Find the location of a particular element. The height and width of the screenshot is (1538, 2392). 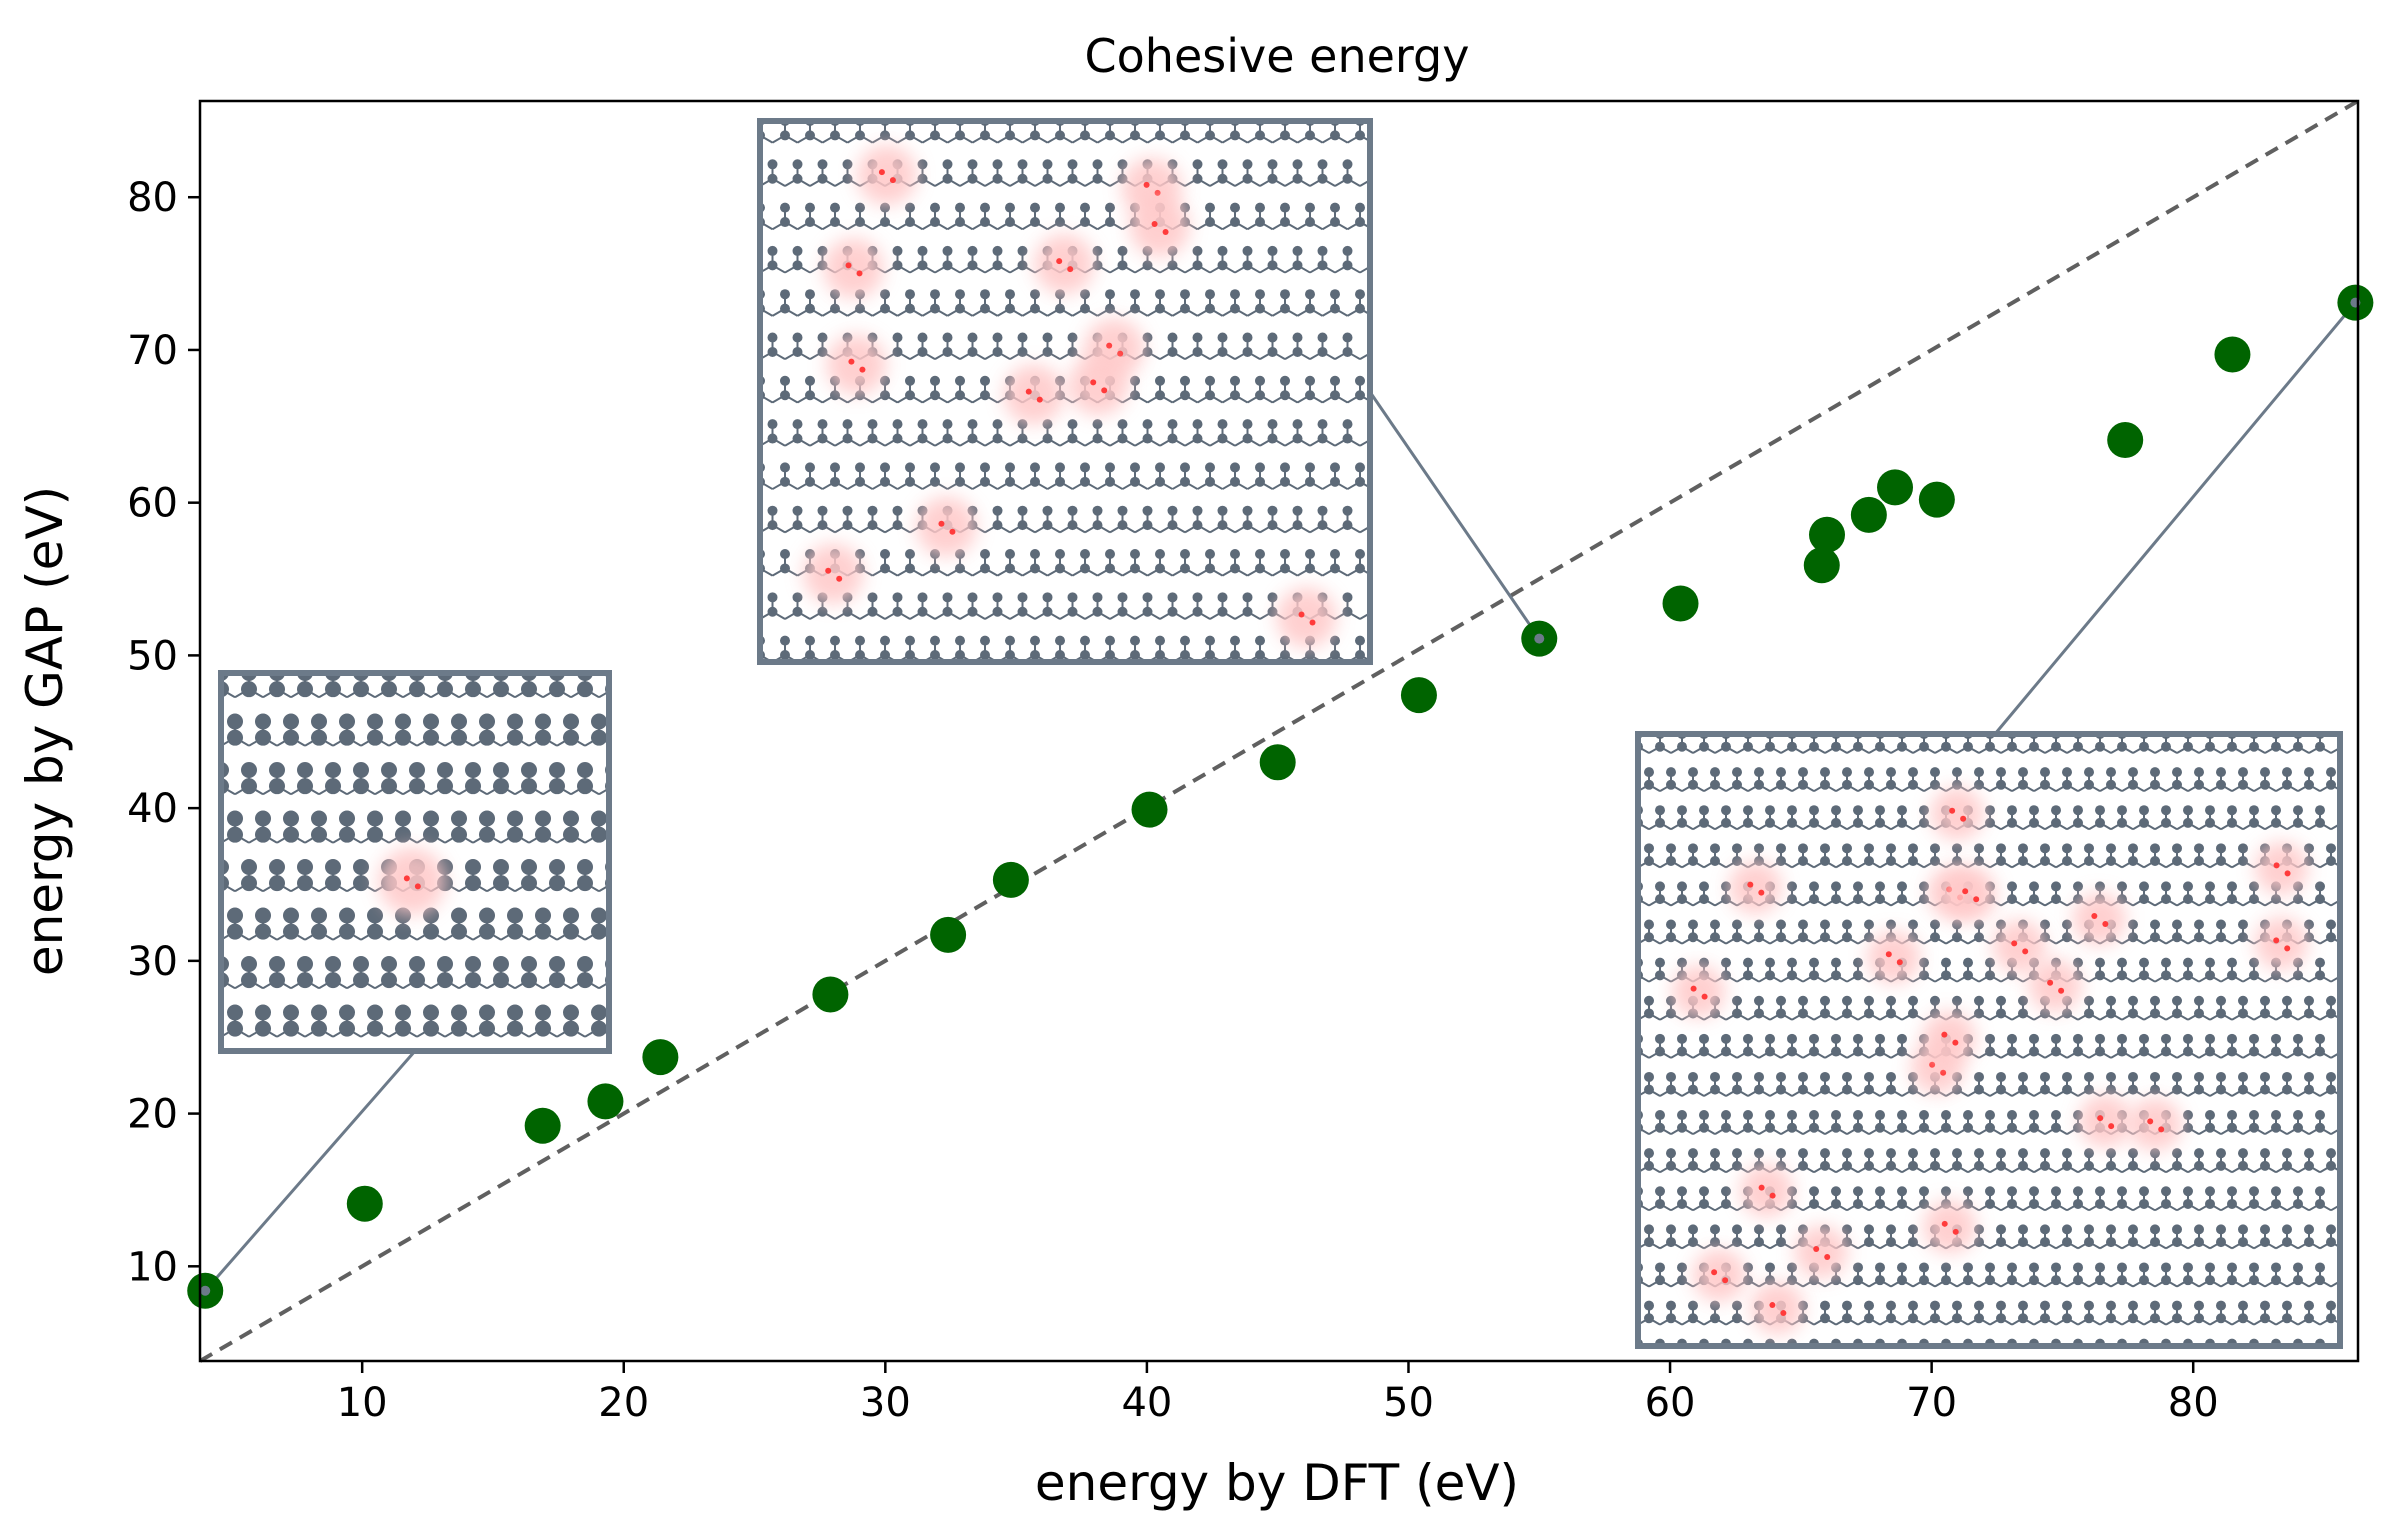

leader-anchor is located at coordinates (1539, 638).